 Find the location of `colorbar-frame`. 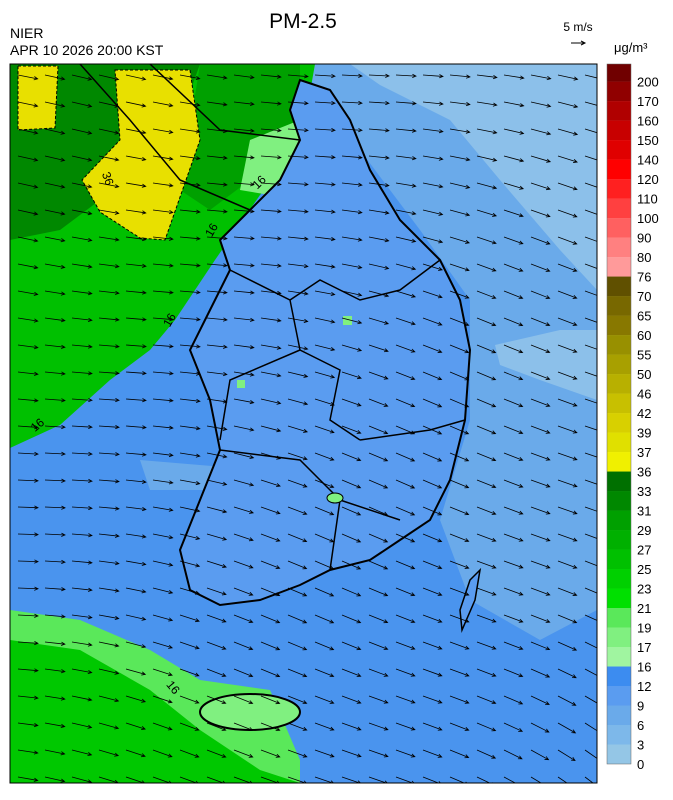

colorbar-frame is located at coordinates (619, 414).